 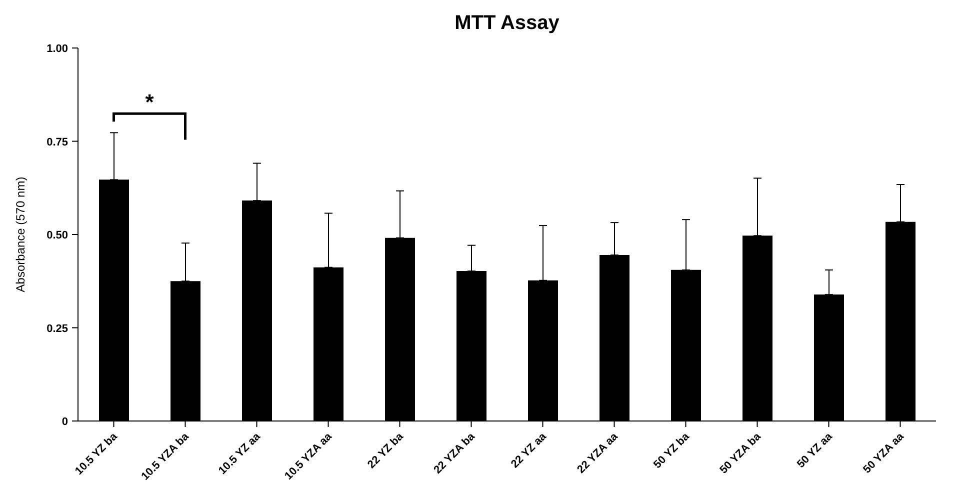 I want to click on x-tick-label: 50 YZ ba, so click(x=672, y=450).